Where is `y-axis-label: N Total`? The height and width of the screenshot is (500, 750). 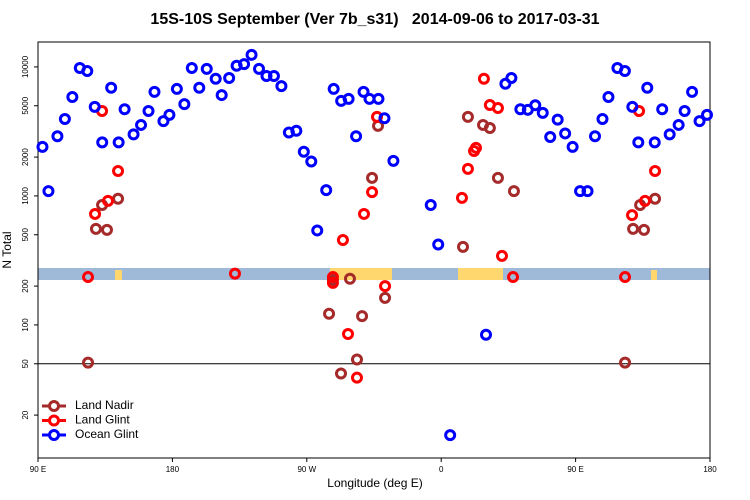 y-axis-label: N Total is located at coordinates (7, 249).